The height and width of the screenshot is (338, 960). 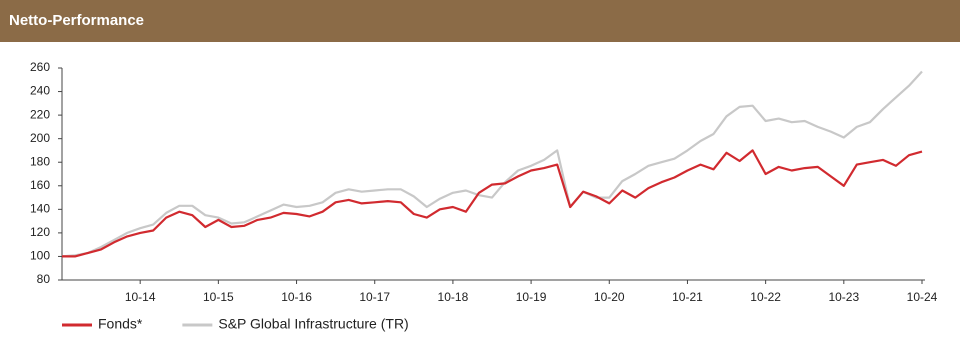 I want to click on legend-label: S&P Global Infrastructure (TR), so click(x=313, y=324).